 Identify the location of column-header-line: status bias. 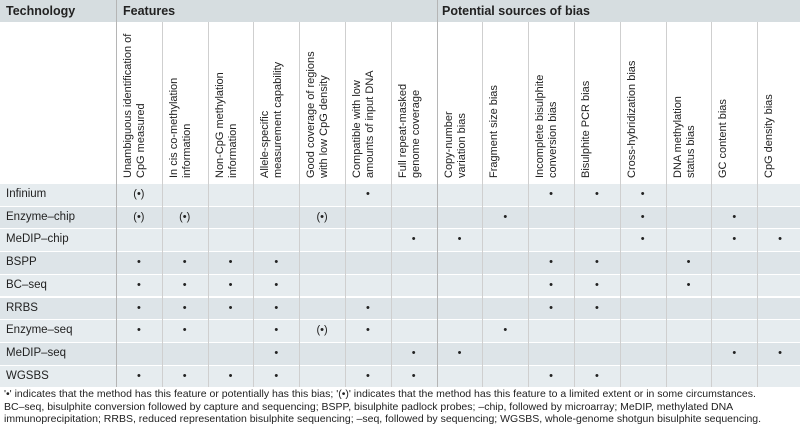
(690, 151).